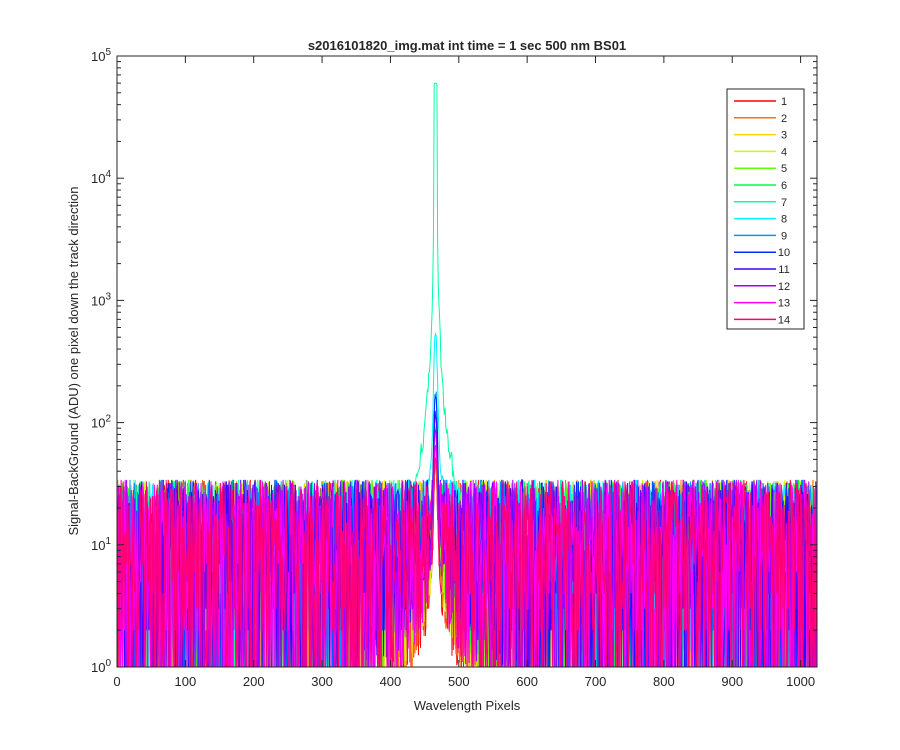 The height and width of the screenshot is (750, 900). What do you see at coordinates (459, 681) in the screenshot?
I see `x-tick-label: 500` at bounding box center [459, 681].